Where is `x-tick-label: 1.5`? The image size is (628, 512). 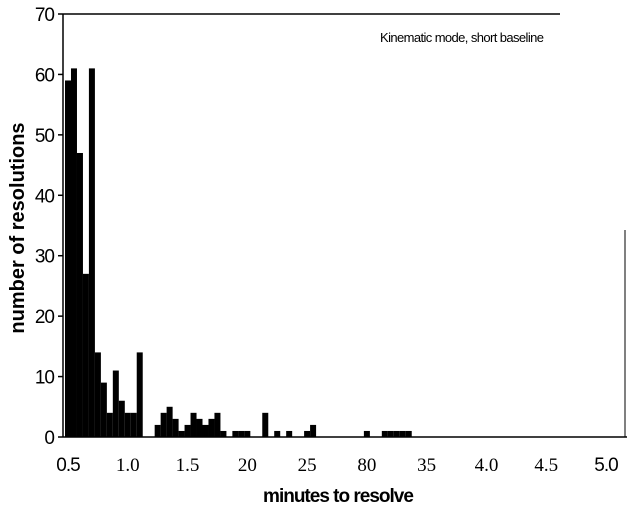
x-tick-label: 1.5 is located at coordinates (188, 465).